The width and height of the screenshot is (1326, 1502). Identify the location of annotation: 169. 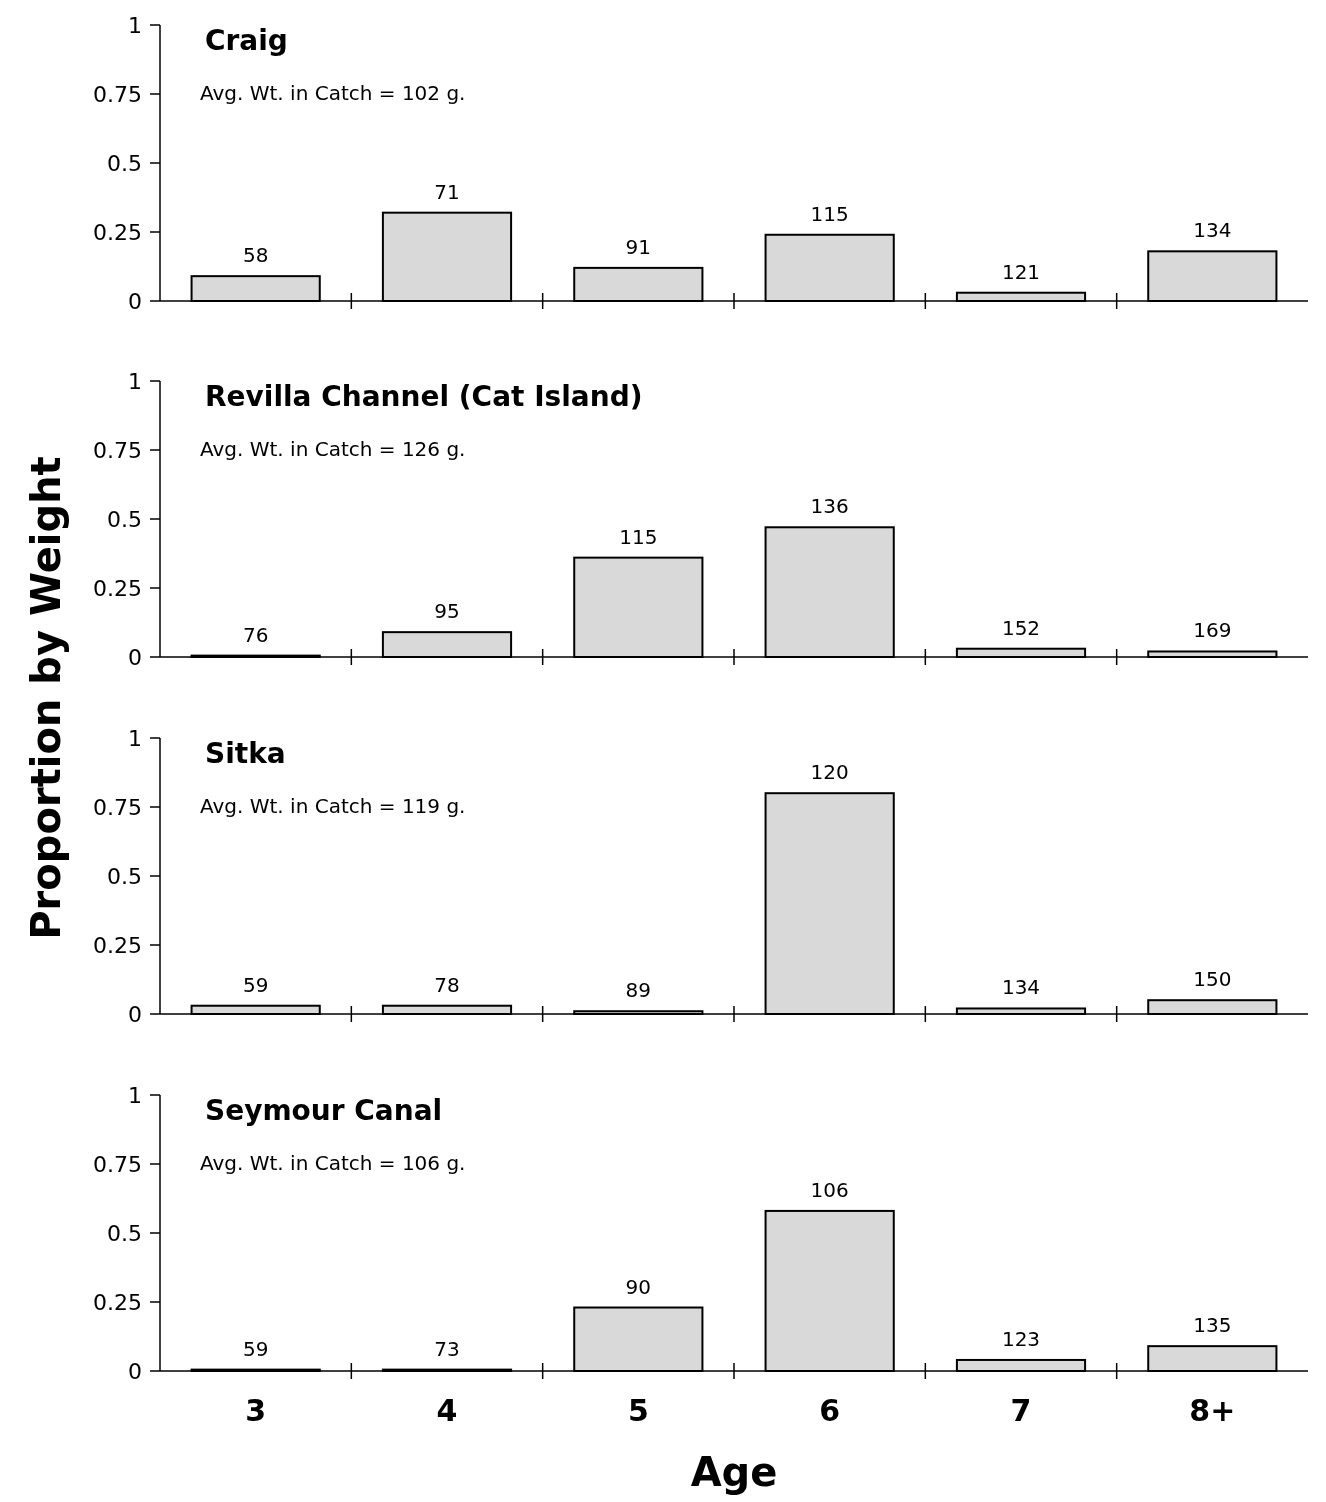
(1212, 630).